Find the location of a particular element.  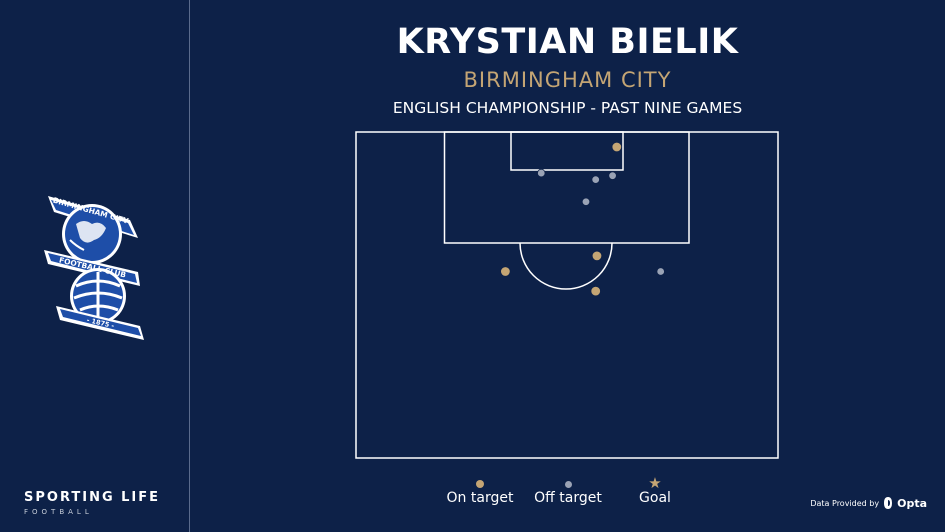

legend-off-target-label: Off target is located at coordinates (568, 498).